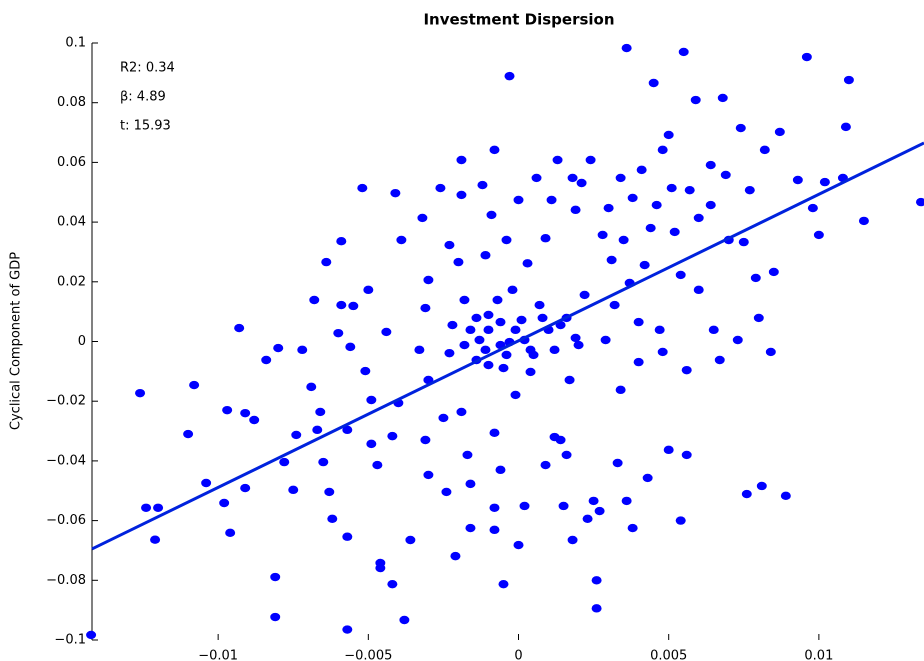  Describe the element at coordinates (518, 20) in the screenshot. I see `chart-title: Investment Dispersion` at that location.